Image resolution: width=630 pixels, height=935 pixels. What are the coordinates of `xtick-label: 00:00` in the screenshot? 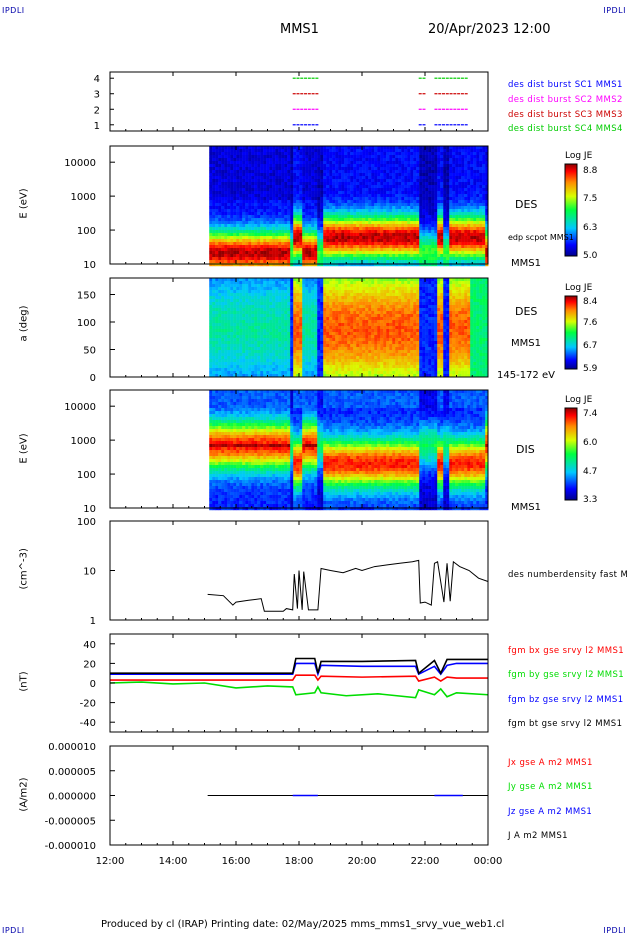 It's located at (488, 861).